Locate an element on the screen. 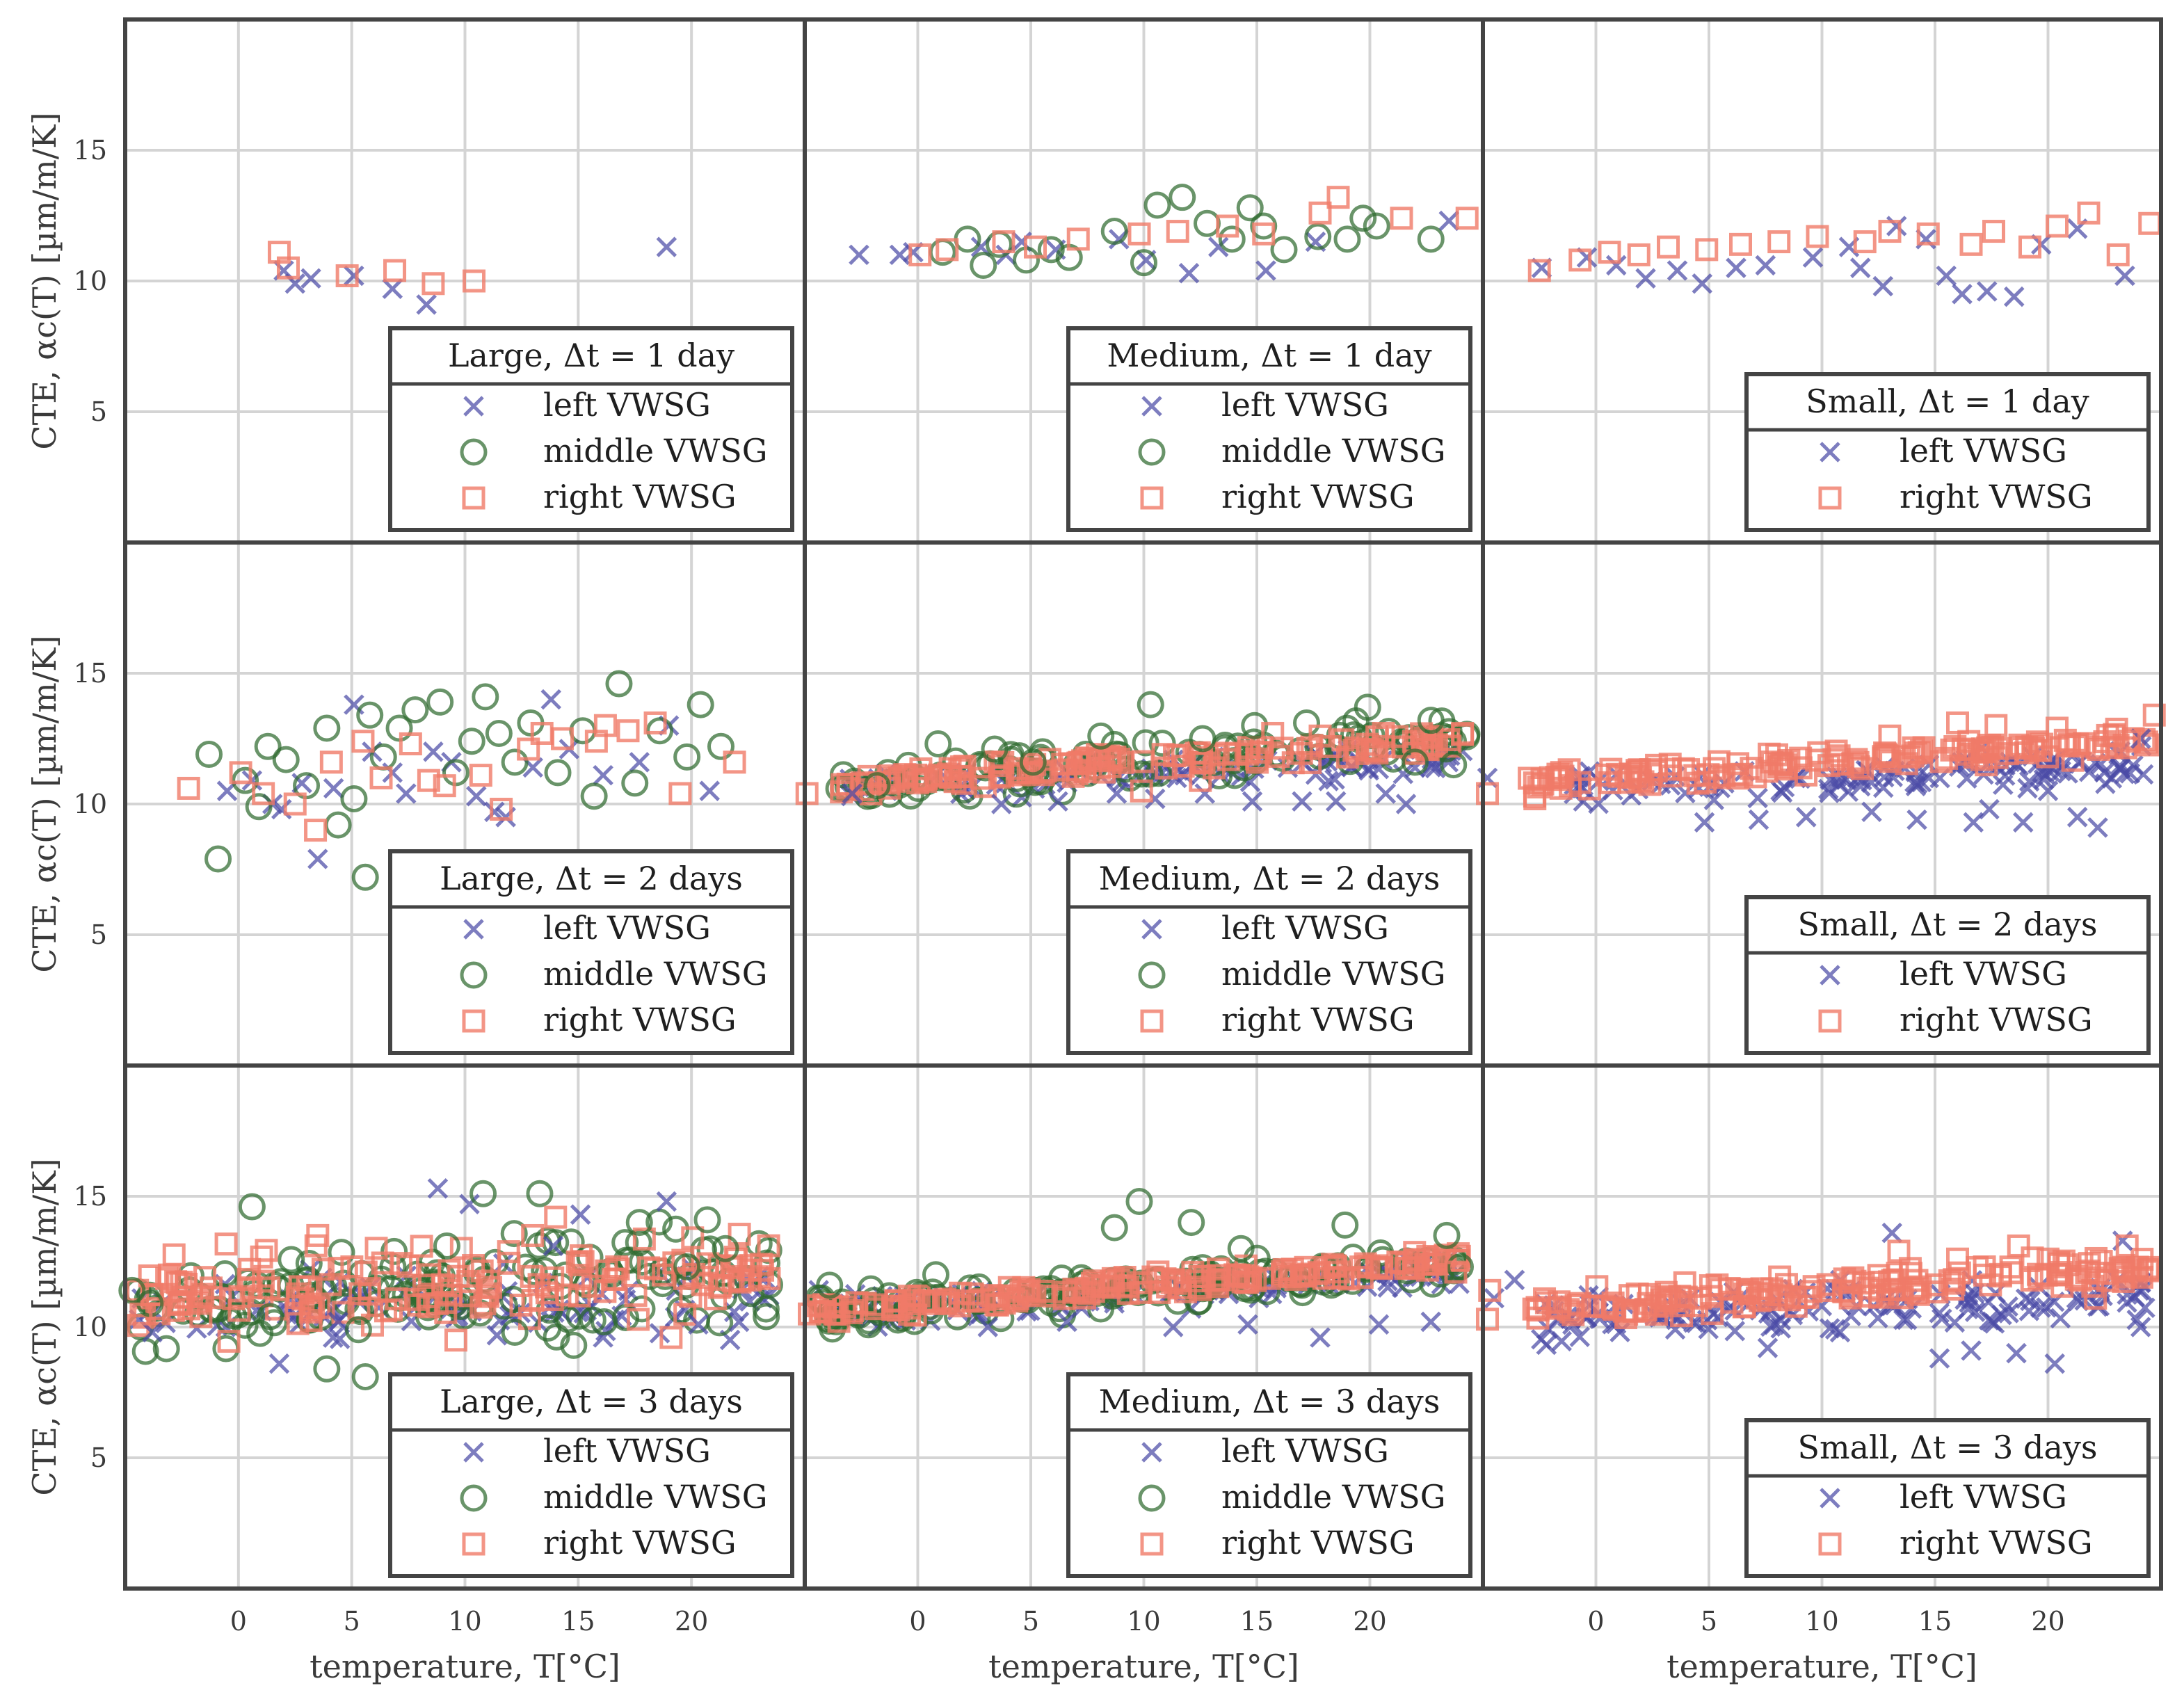 This screenshot has width=2184, height=1704. x-tick-label: 10 is located at coordinates (1143, 1622).